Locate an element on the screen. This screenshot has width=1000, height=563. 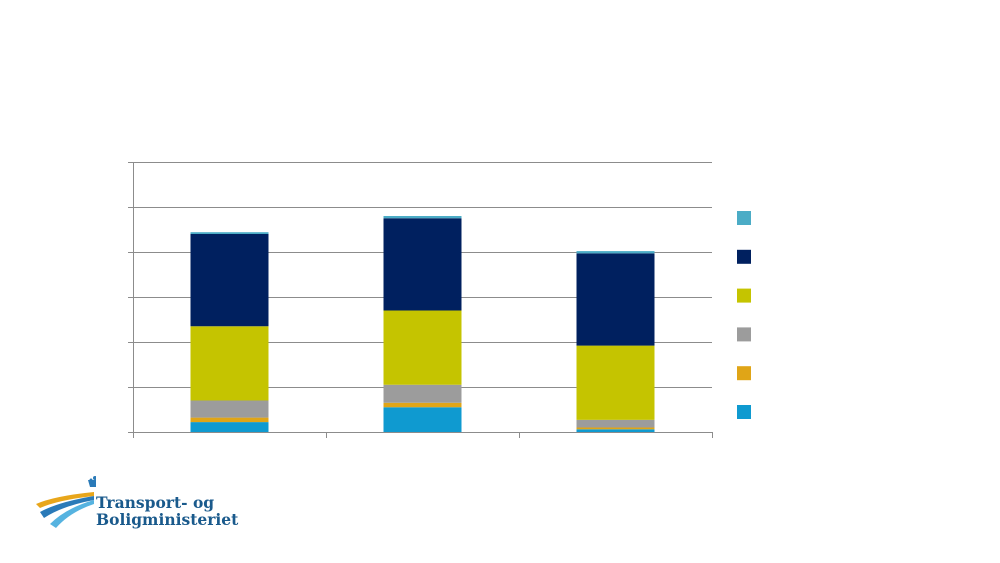
logo-text: Transport- og Boligministeriet is located at coordinates (167, 511).